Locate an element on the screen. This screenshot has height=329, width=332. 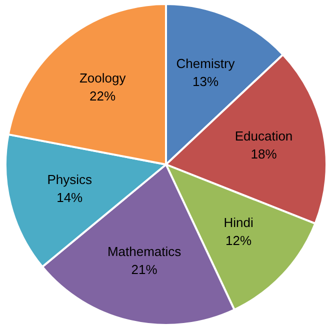
slice-label: Physics is located at coordinates (70, 179).